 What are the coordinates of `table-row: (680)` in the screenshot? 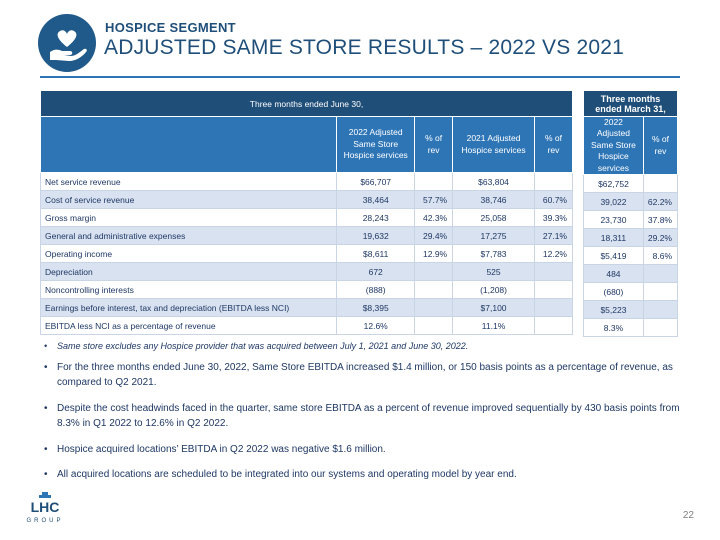 It's located at (631, 292).